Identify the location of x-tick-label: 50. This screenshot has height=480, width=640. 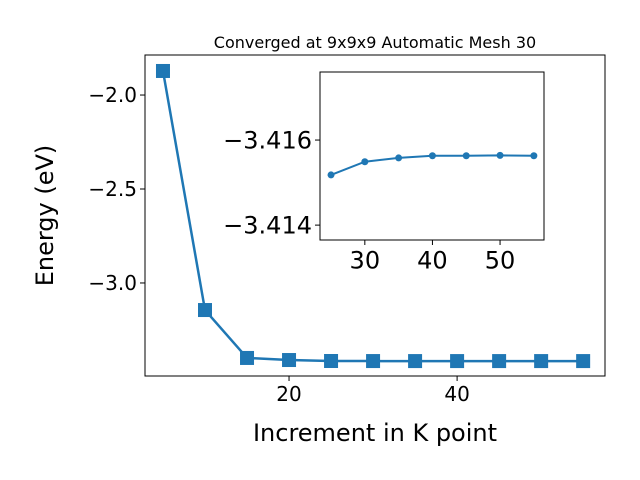
(500, 260).